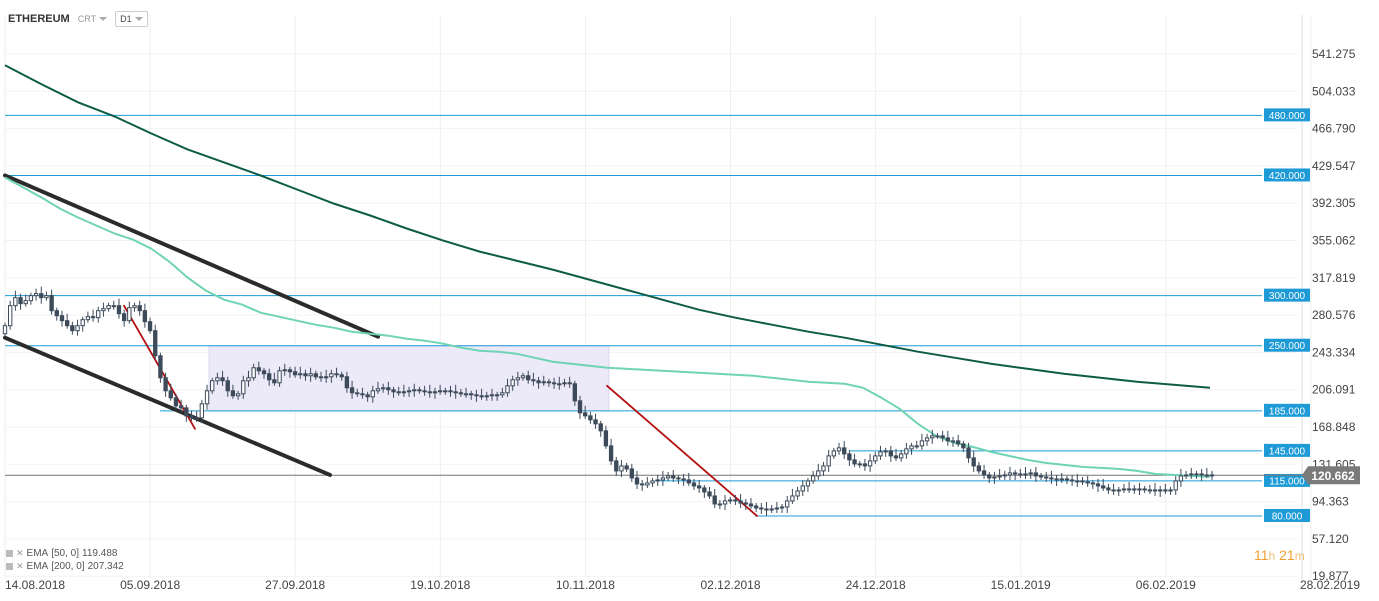 The width and height of the screenshot is (1379, 601). What do you see at coordinates (131, 19) in the screenshot?
I see `timeframe-dropdown: D1` at bounding box center [131, 19].